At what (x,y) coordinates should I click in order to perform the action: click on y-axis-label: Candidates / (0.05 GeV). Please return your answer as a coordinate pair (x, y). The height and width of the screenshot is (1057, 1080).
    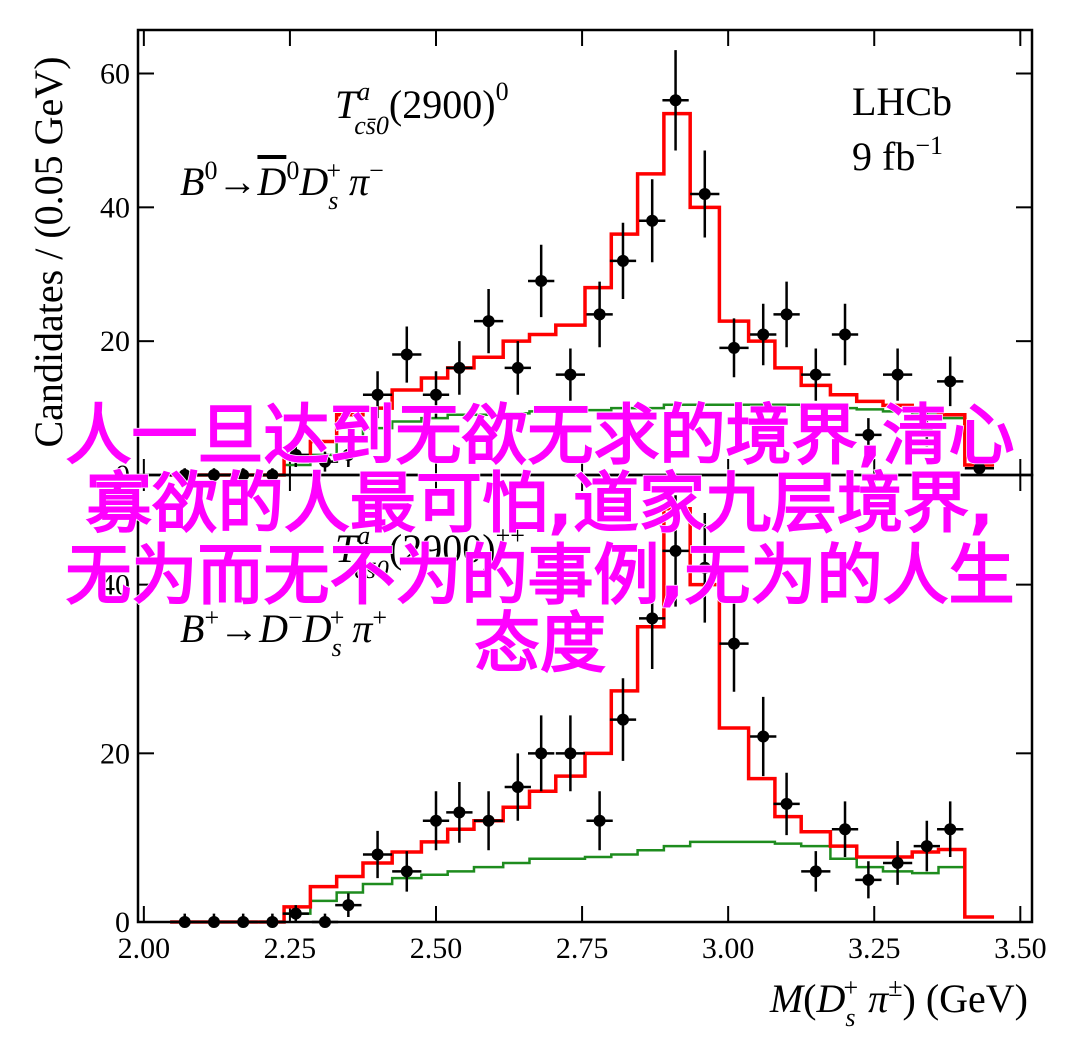
    Looking at the image, I should click on (48, 251).